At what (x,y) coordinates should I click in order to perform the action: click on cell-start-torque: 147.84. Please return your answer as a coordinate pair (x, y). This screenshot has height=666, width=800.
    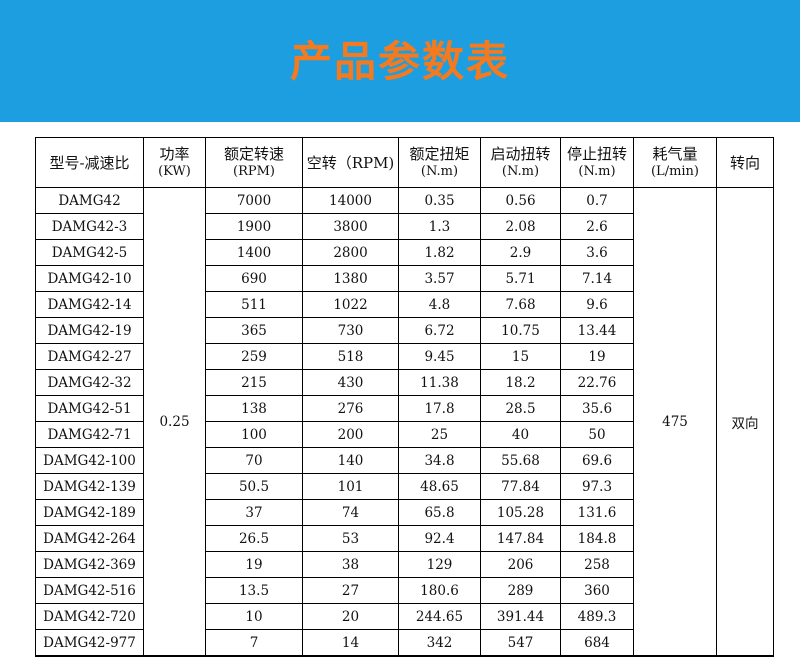
    Looking at the image, I should click on (520, 538).